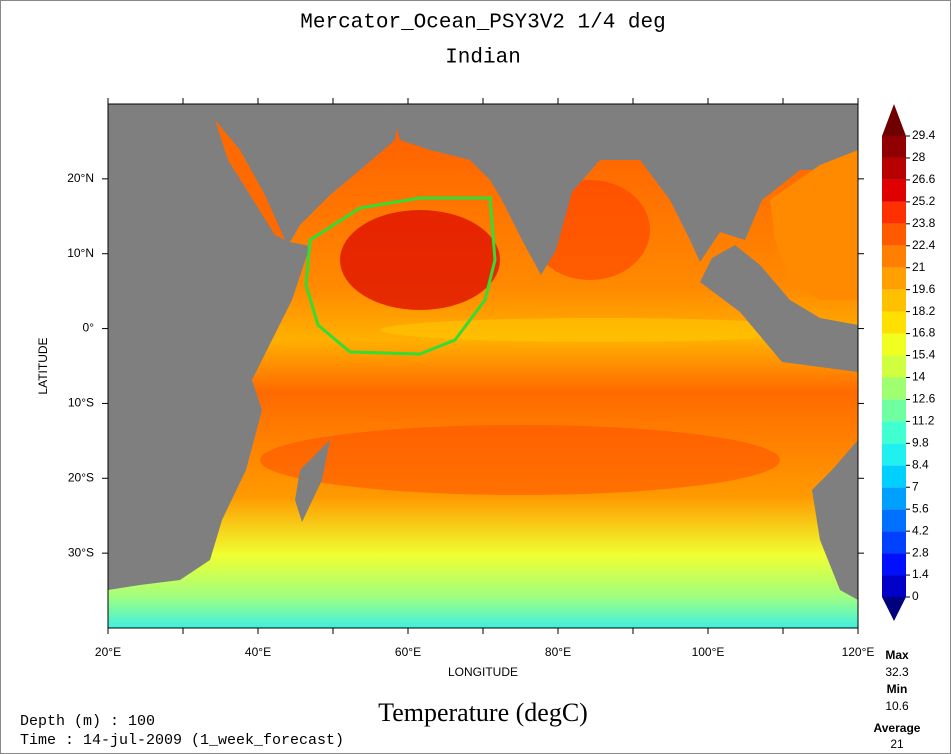 The height and width of the screenshot is (754, 951). Describe the element at coordinates (897, 689) in the screenshot. I see `stat-label: Min` at that location.